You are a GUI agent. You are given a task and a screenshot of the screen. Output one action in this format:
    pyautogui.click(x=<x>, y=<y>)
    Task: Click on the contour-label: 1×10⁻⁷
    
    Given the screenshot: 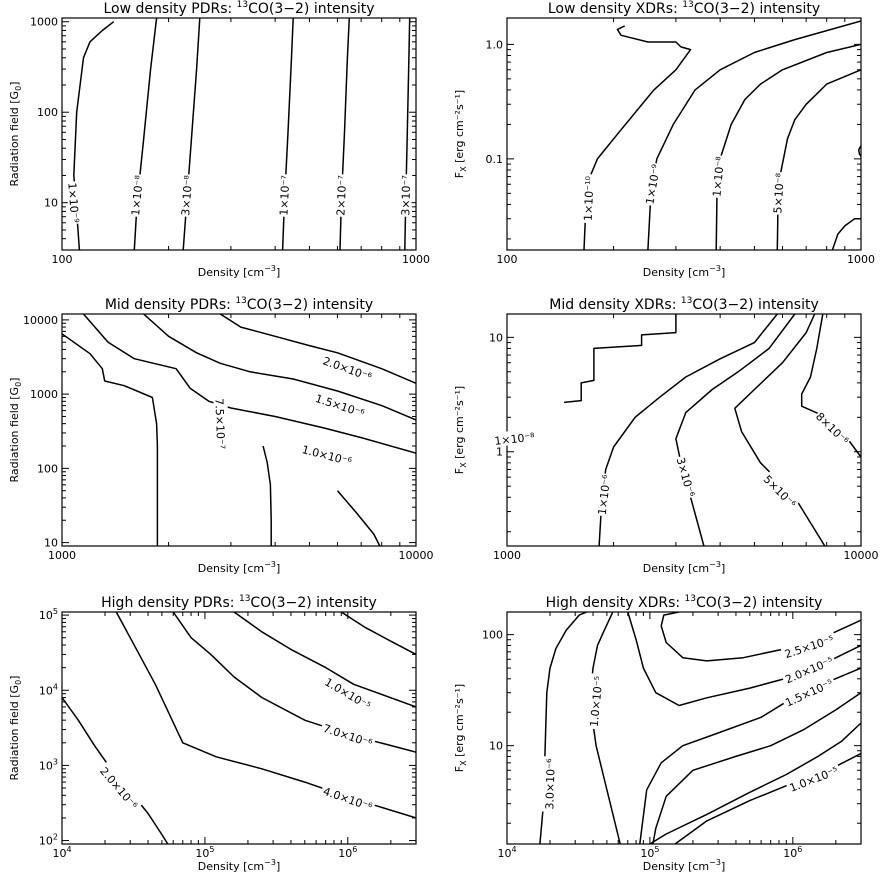 What is the action you would take?
    pyautogui.click(x=283, y=195)
    